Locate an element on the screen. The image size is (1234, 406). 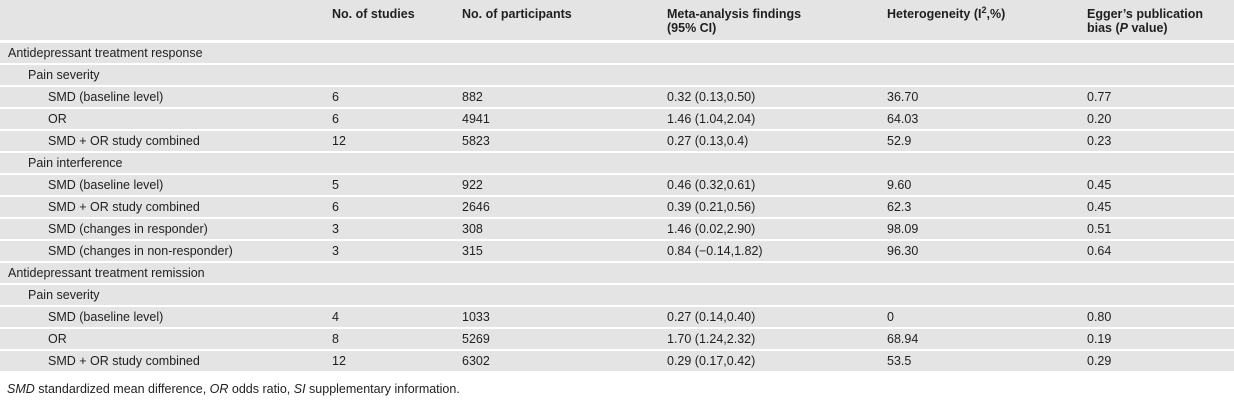
cell-value: 0.32 (0.13,0.50) is located at coordinates (775, 98).